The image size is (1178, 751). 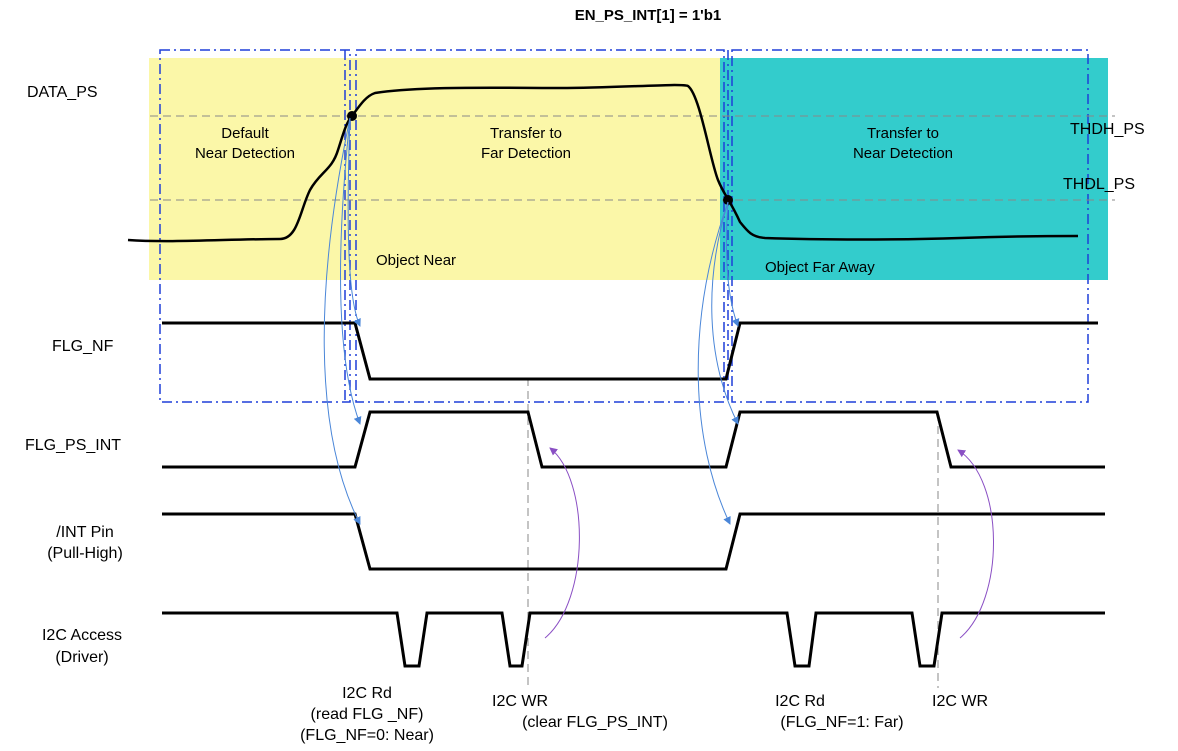 What do you see at coordinates (245, 153) in the screenshot?
I see `region-default-near-line2: Near Detection` at bounding box center [245, 153].